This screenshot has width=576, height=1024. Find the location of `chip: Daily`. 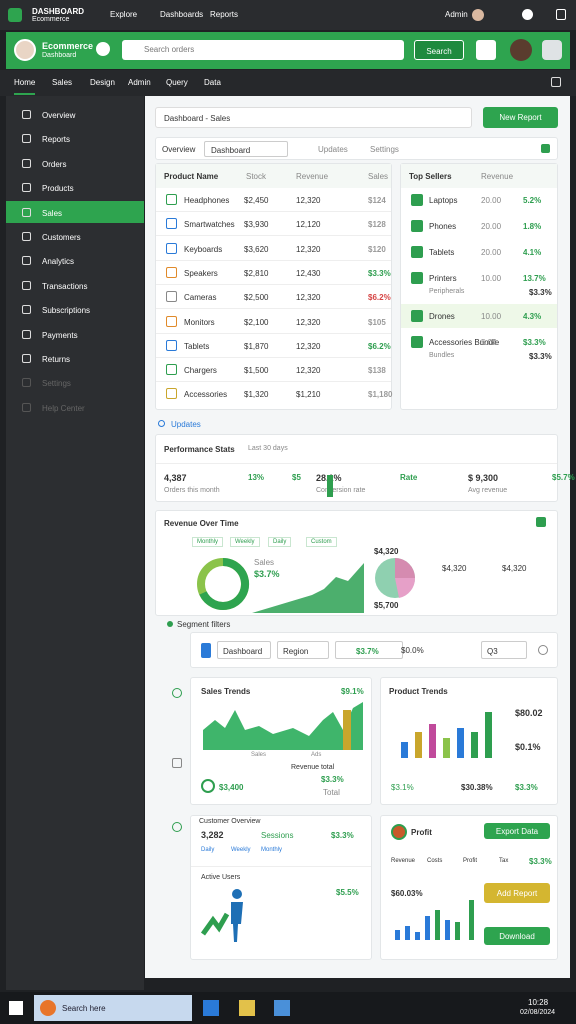

chip: Daily is located at coordinates (280, 542).